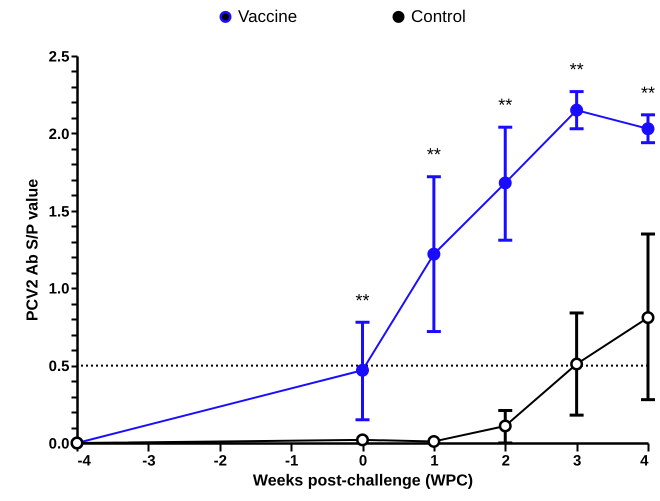  What do you see at coordinates (59, 444) in the screenshot?
I see `y-tick-label: 0.0` at bounding box center [59, 444].